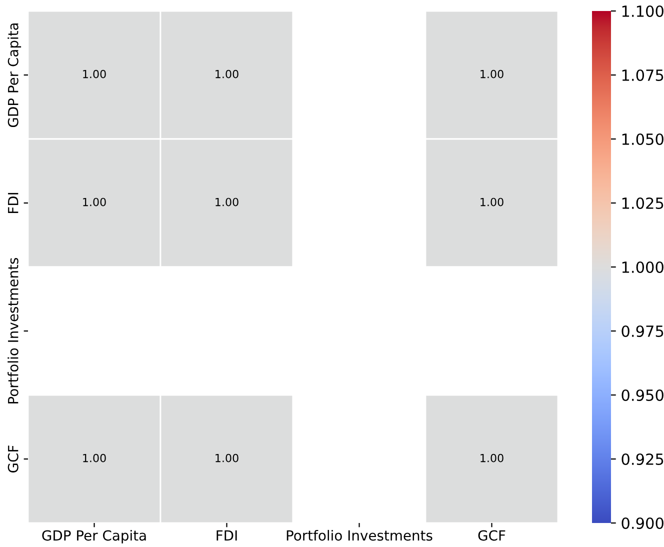 This screenshot has width=664, height=547. Describe the element at coordinates (13, 459) in the screenshot. I see `y-tick-label: GCF` at that location.